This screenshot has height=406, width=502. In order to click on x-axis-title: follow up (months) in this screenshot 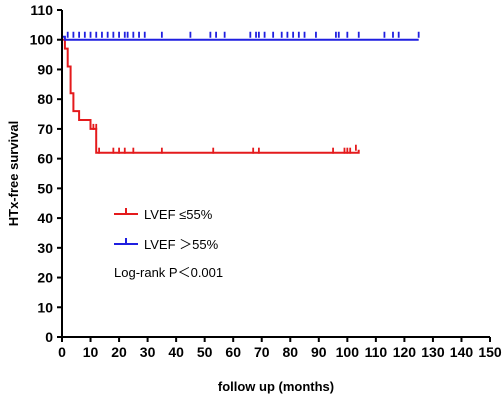, I will do `click(276, 386)`.